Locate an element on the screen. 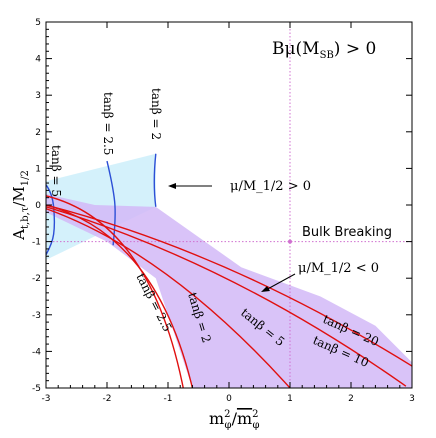 Image resolution: width=436 pixels, height=438 pixels. x-tick-label-0: -3 is located at coordinates (46, 399).